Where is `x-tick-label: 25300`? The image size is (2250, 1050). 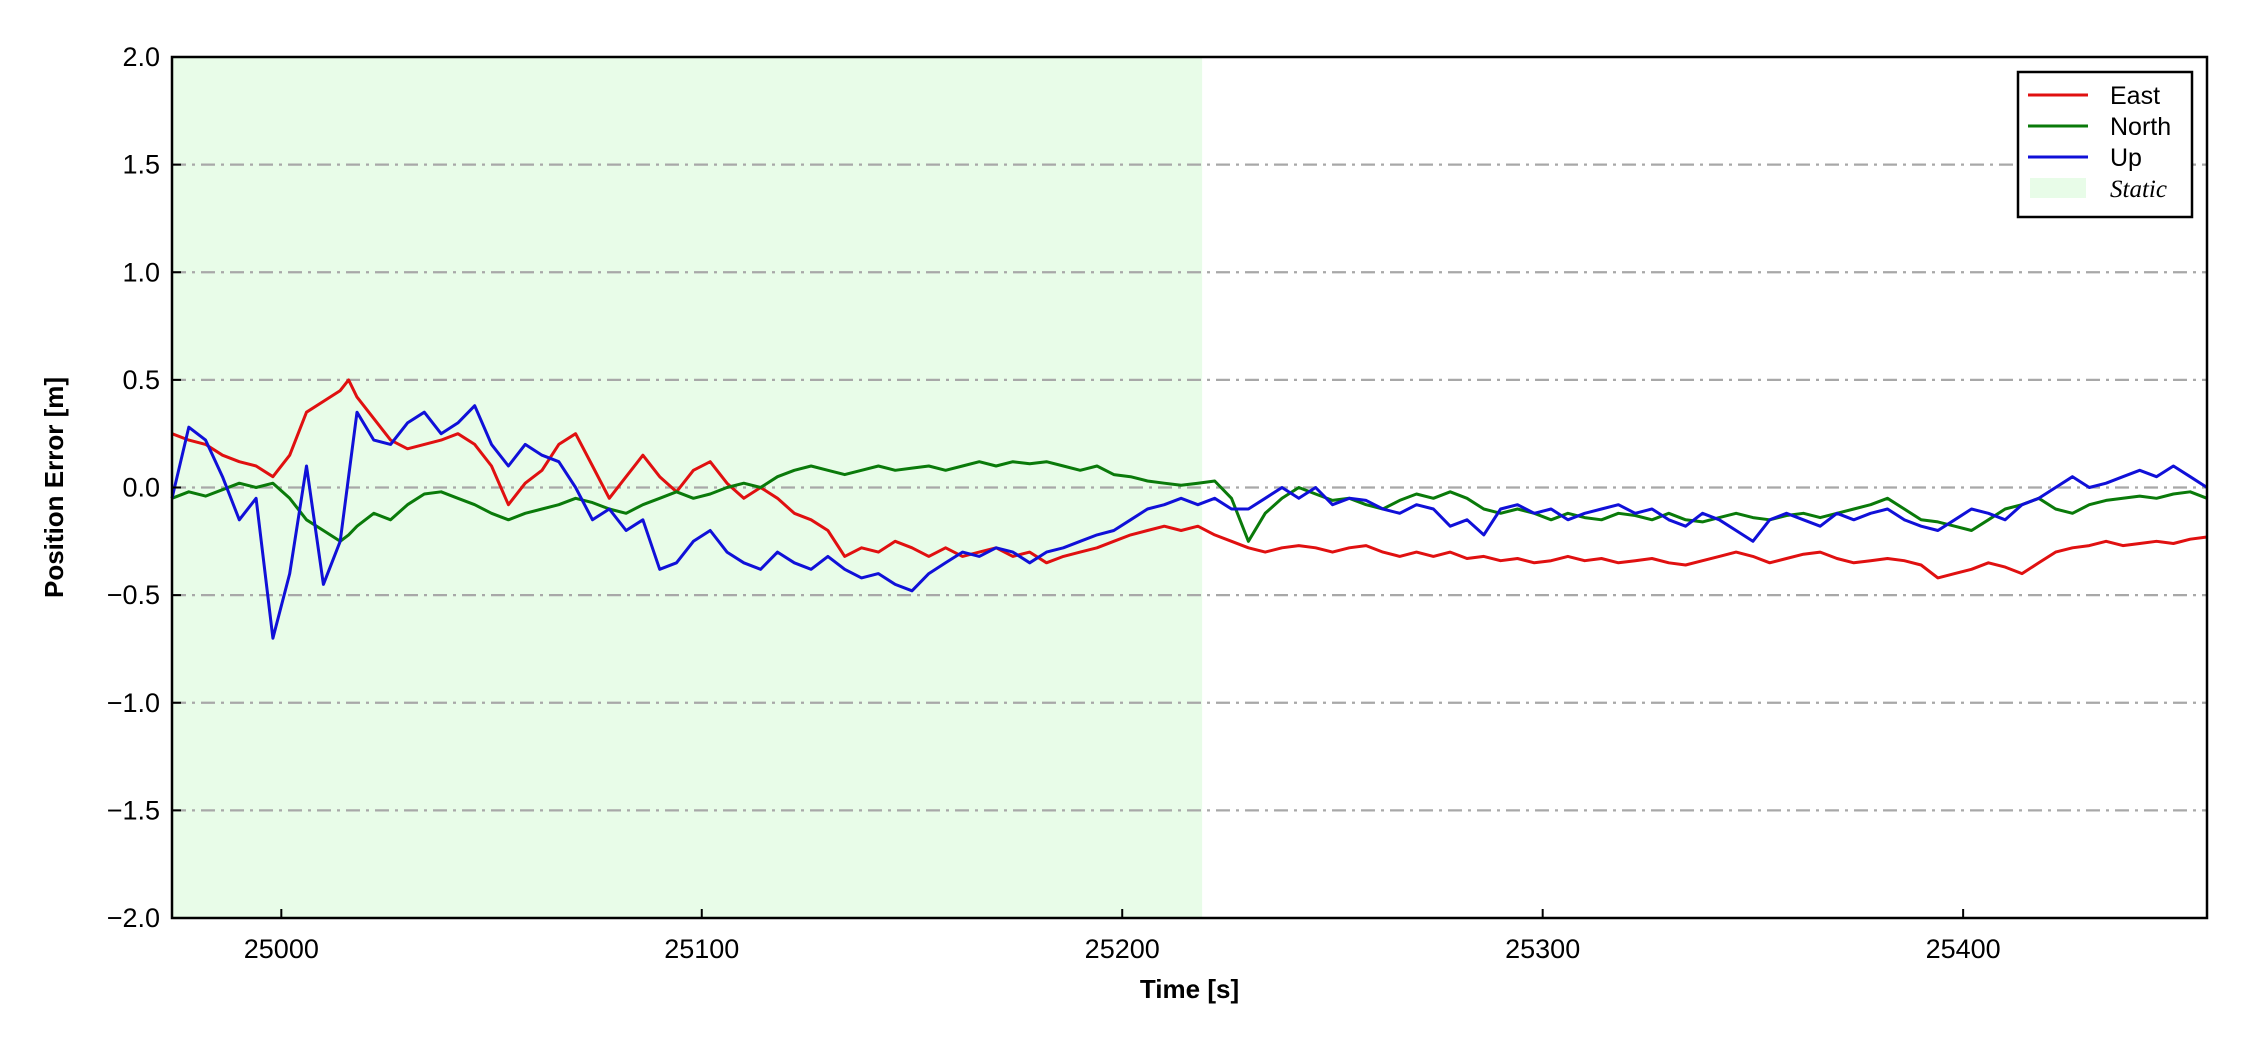
x-tick-label: 25300 is located at coordinates (1542, 949).